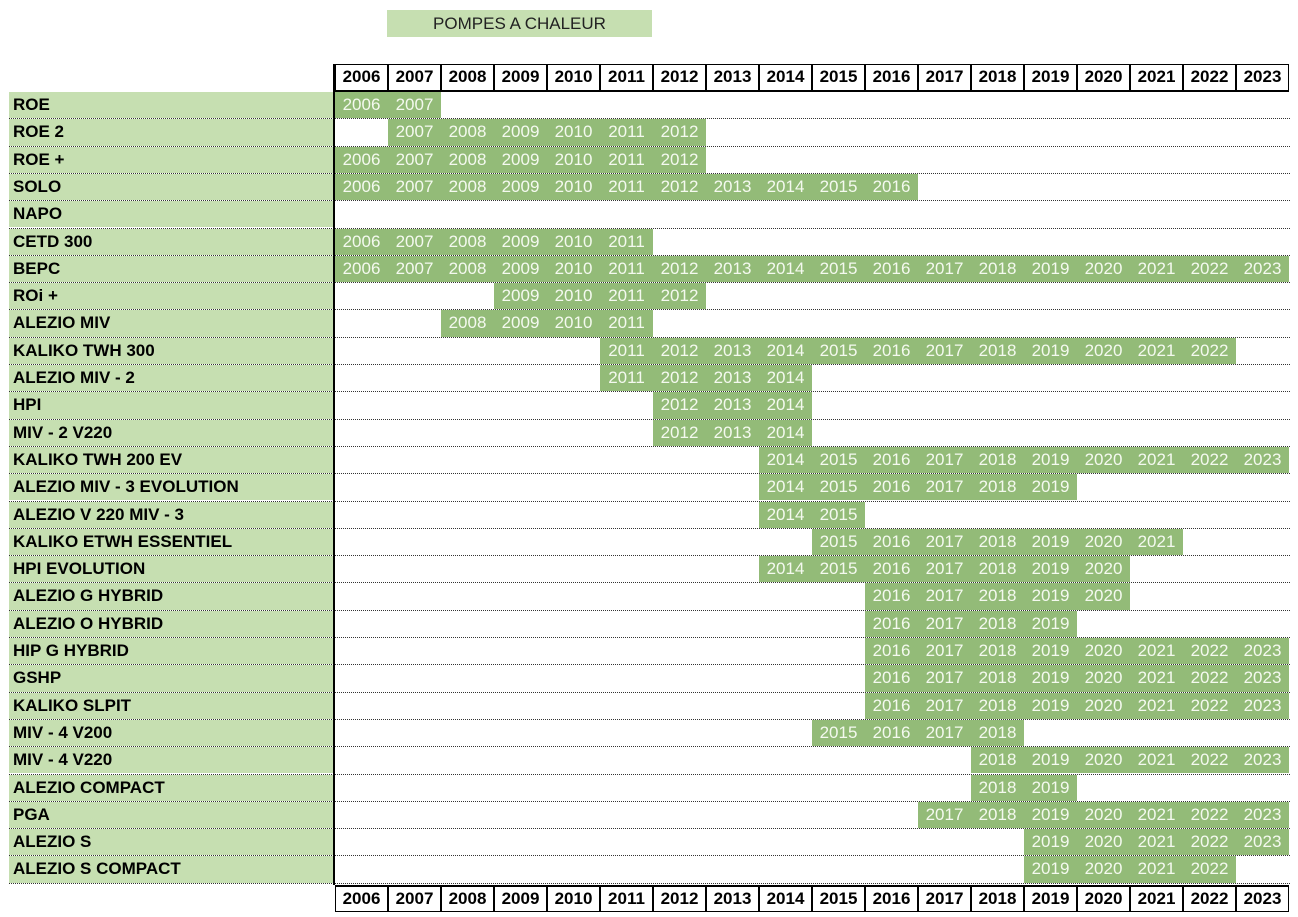 This screenshot has height=917, width=1298. I want to click on header-year-bottom: 2014, so click(785, 898).